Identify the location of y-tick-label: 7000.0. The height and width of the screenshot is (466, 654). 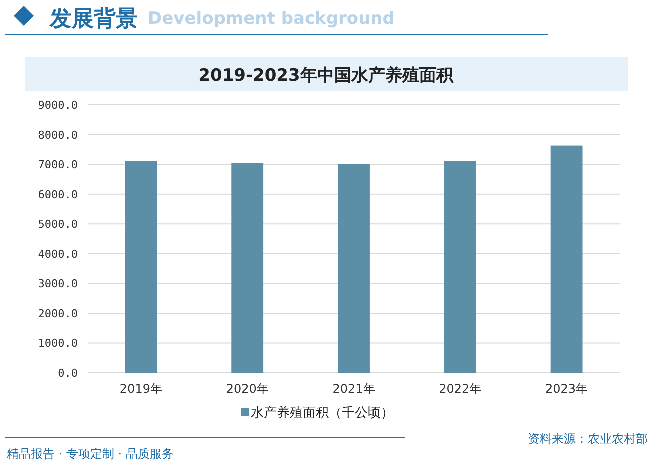
(58, 165).